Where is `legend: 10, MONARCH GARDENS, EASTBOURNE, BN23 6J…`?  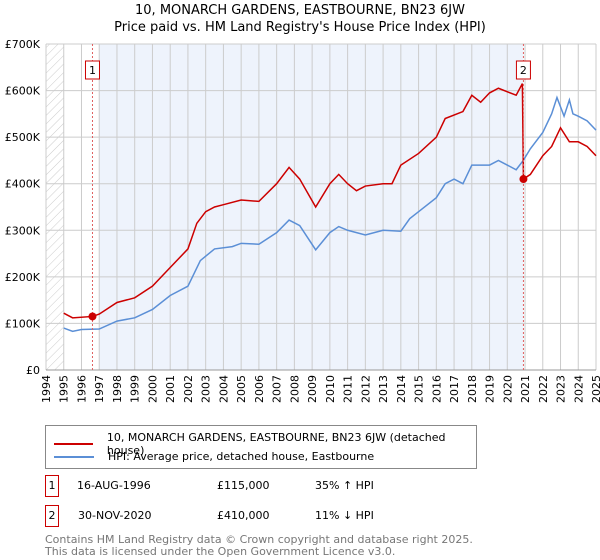
legend: 10, MONARCH GARDENS, EASTBOURNE, BN23 6J… is located at coordinates (261, 447).